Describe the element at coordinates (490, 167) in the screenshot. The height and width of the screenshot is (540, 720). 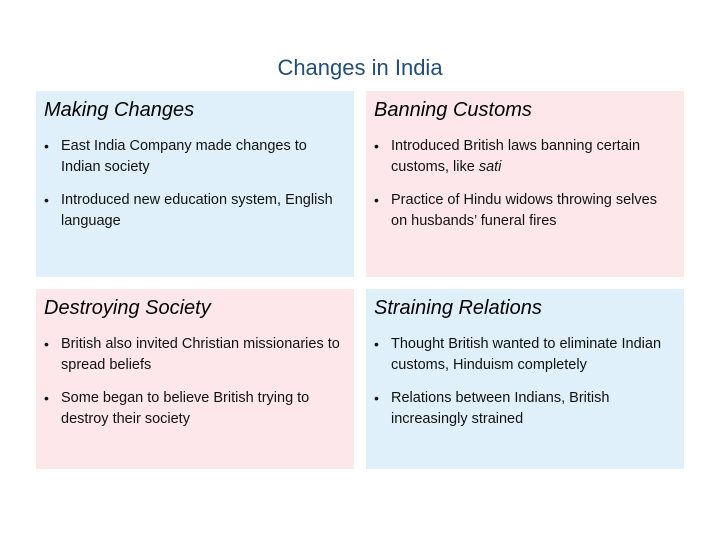
I see `italic-term: sati` at that location.